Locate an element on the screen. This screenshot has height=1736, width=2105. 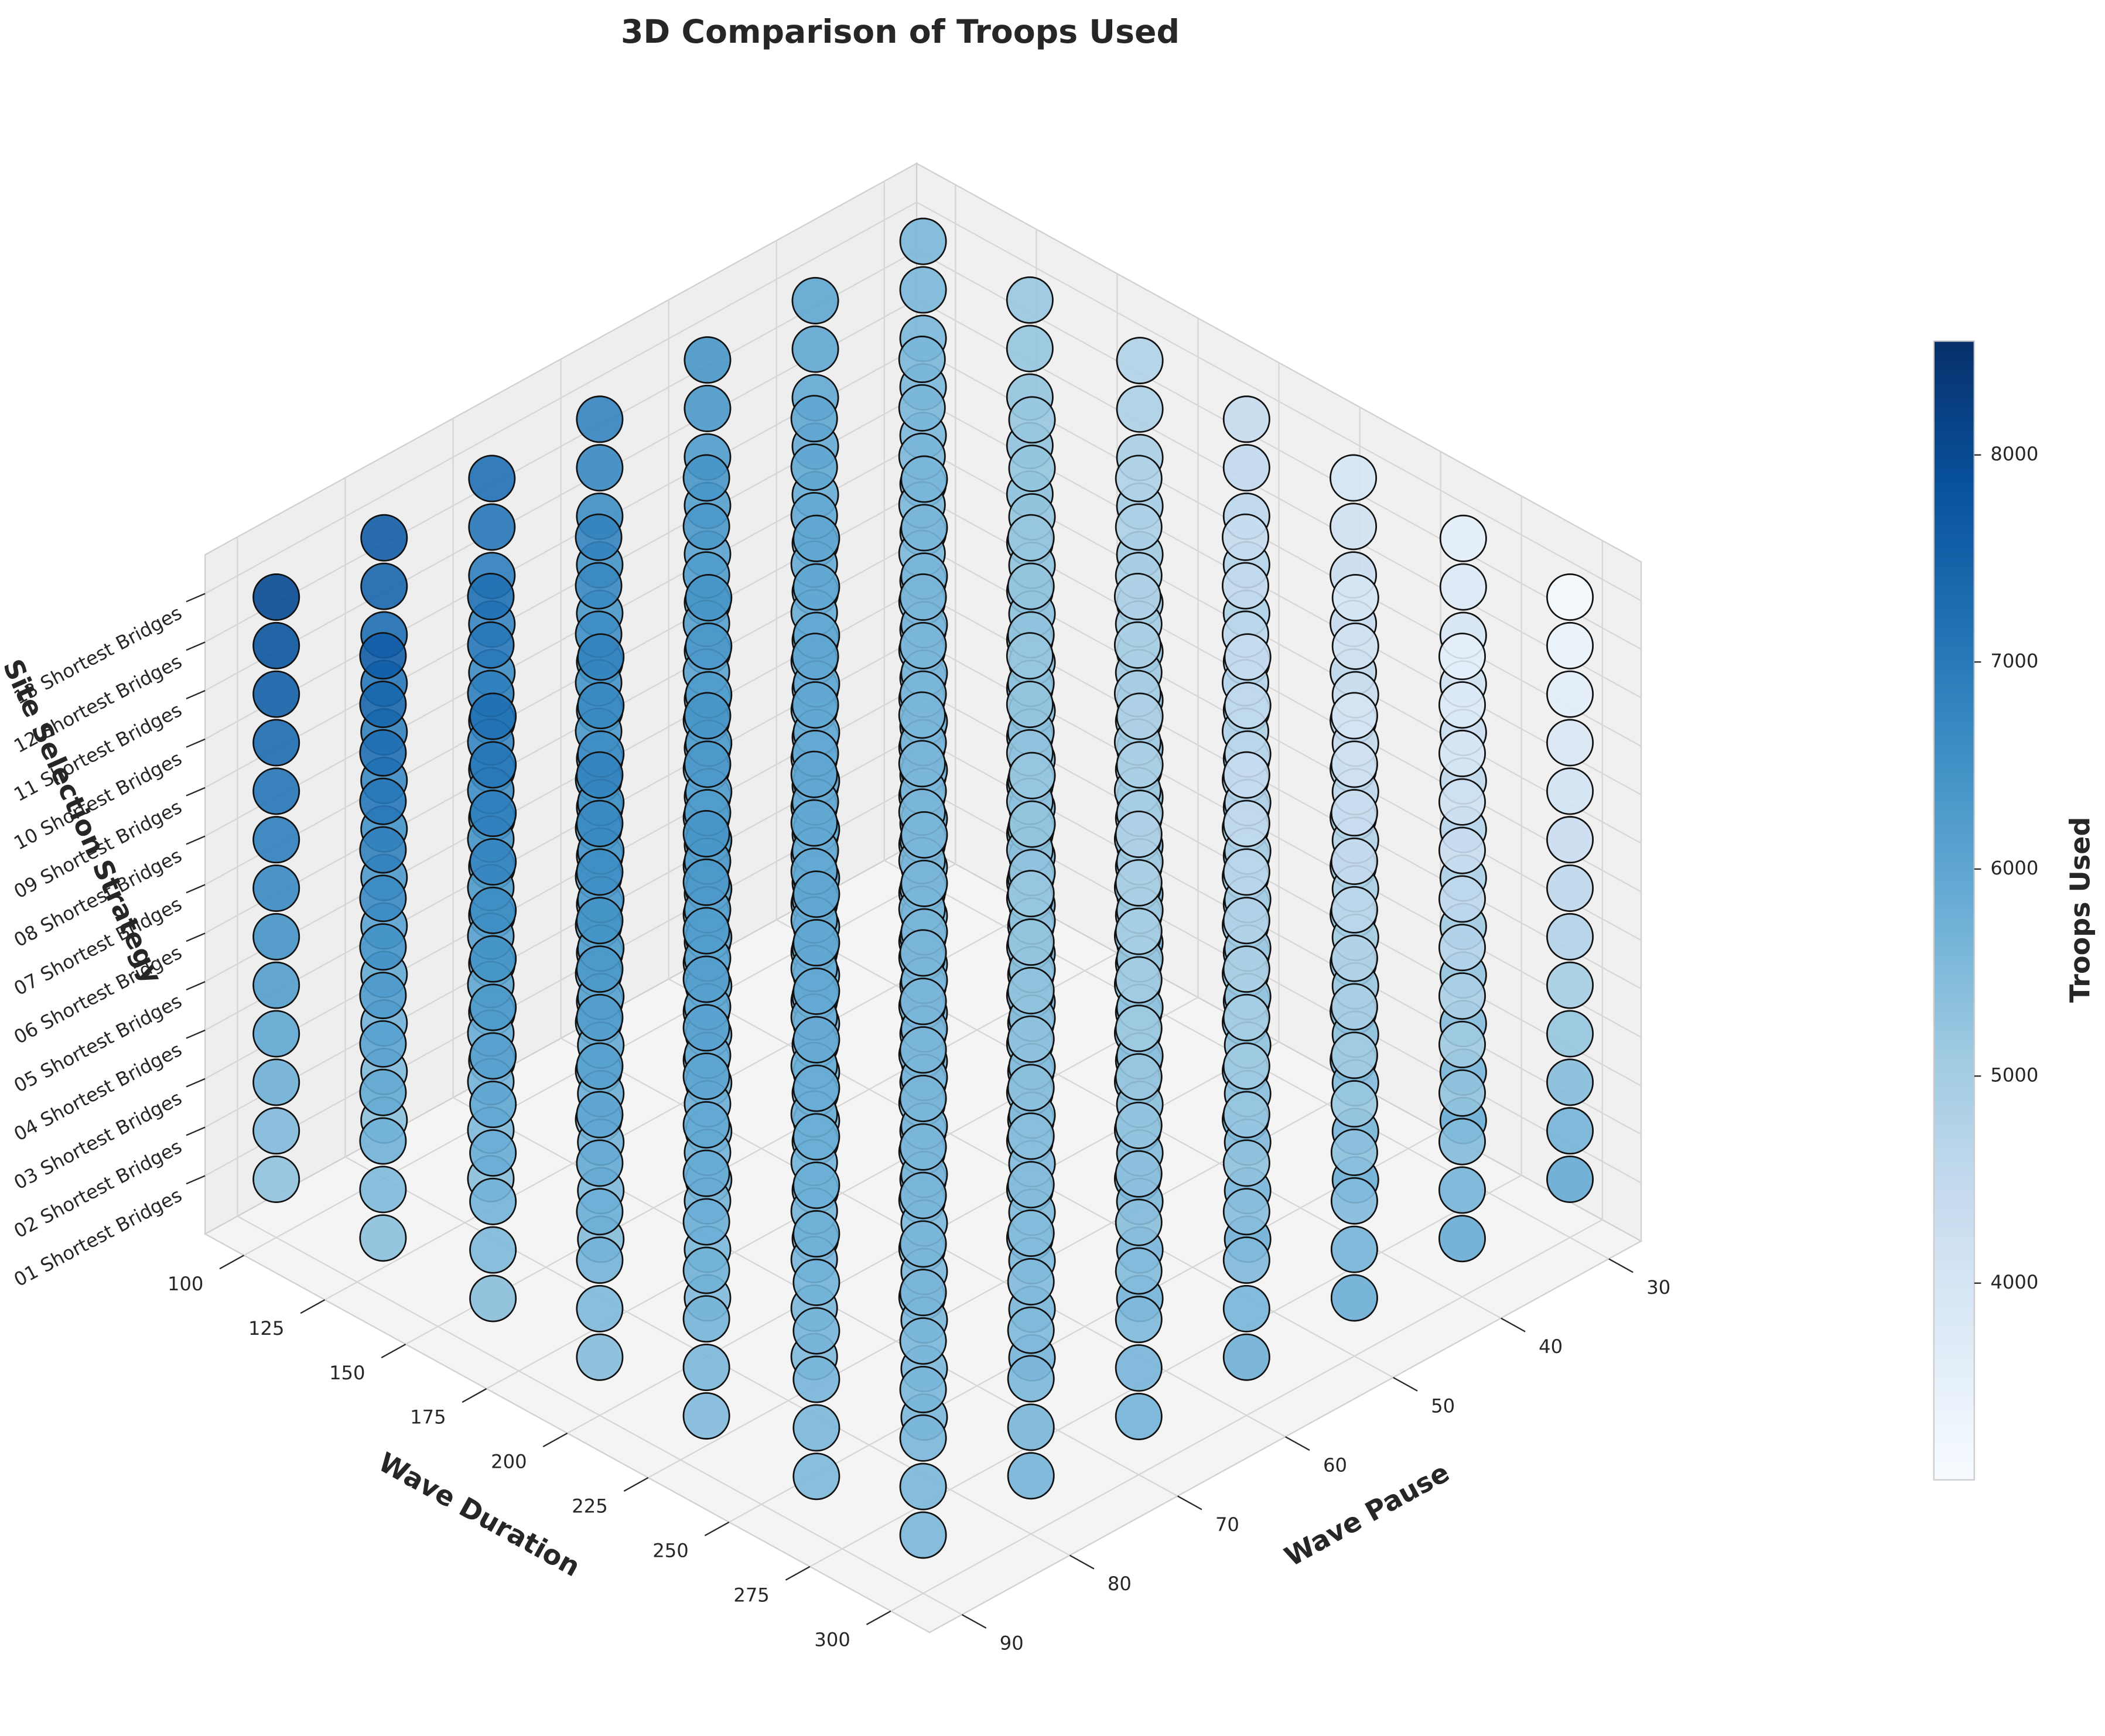
y-tick-label: 40 is located at coordinates (1551, 1346).